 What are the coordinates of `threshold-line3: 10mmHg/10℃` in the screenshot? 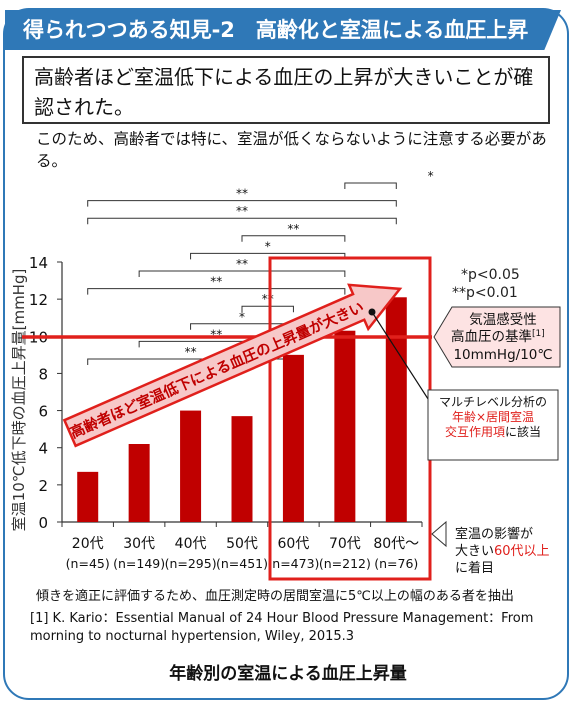 It's located at (502, 355).